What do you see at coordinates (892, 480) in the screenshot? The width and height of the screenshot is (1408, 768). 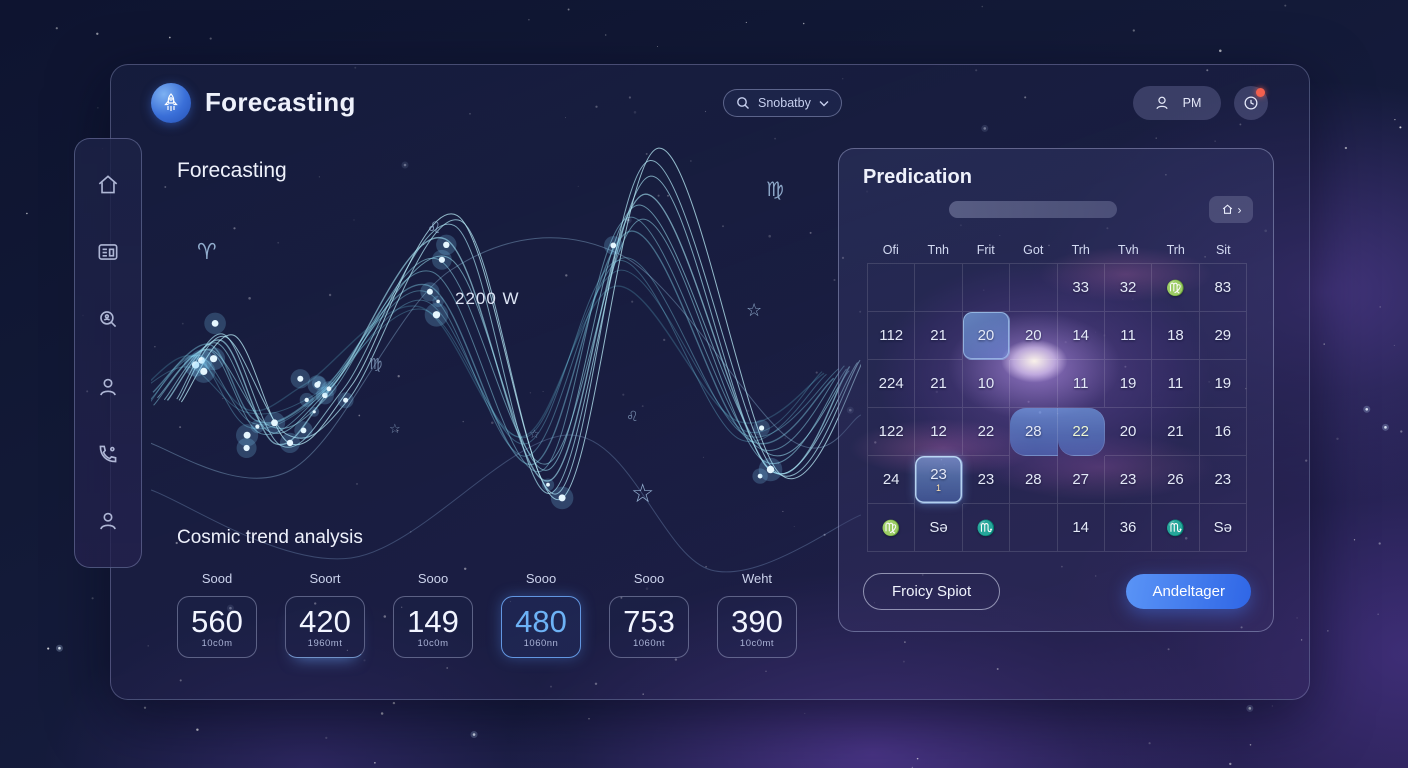 I see `calendar-cell: 24` at bounding box center [892, 480].